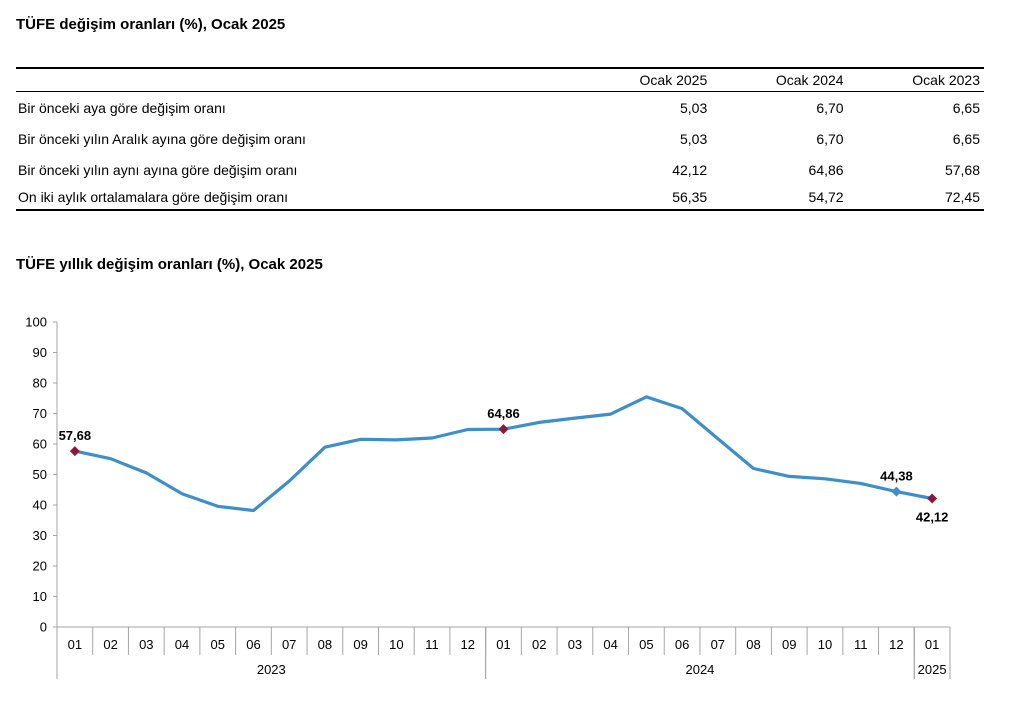 Image resolution: width=1024 pixels, height=705 pixels. What do you see at coordinates (40, 505) in the screenshot?
I see `y-tick-label: 40` at bounding box center [40, 505].